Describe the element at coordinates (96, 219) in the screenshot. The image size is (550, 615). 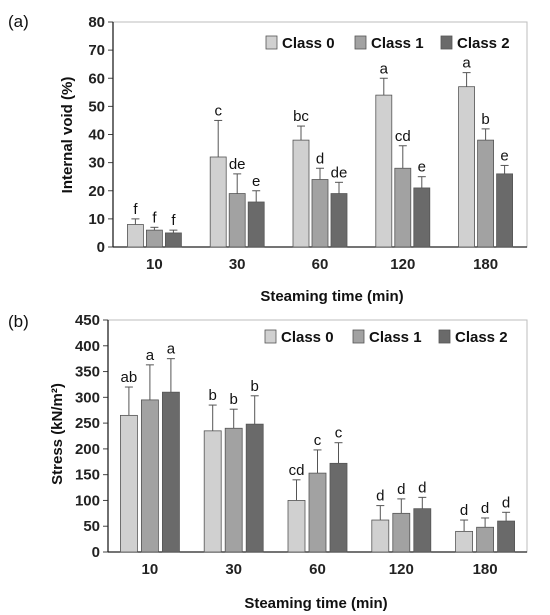
I see `y-tick-label: 10` at that location.